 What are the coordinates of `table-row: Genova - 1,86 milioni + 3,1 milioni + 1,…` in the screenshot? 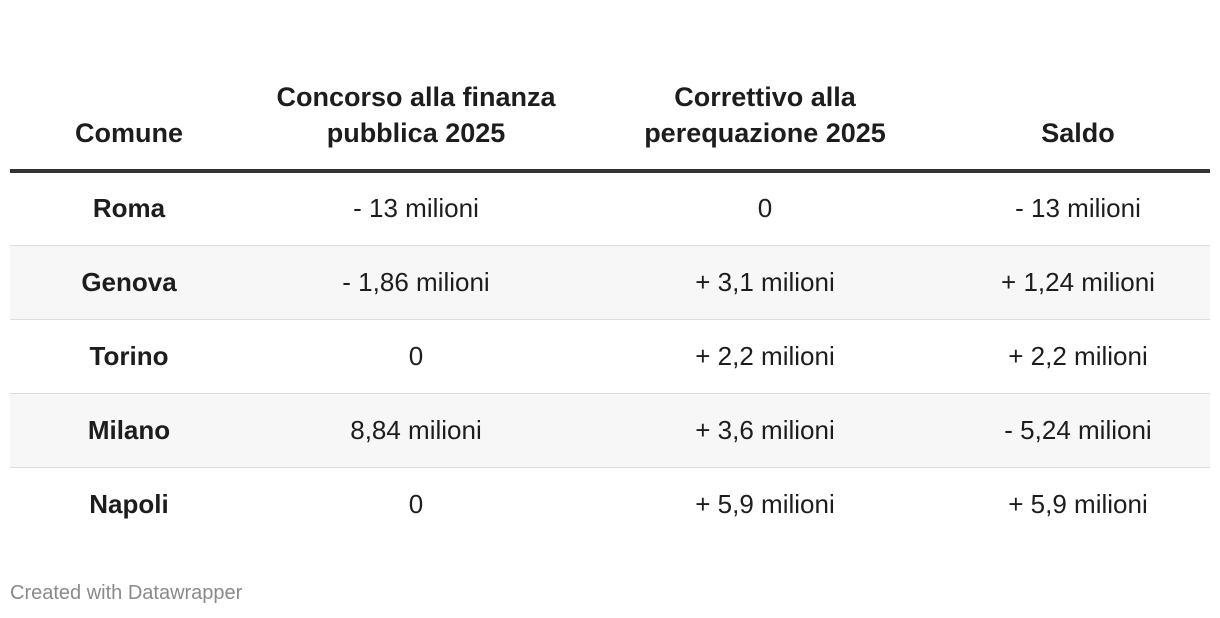 It's located at (610, 282).